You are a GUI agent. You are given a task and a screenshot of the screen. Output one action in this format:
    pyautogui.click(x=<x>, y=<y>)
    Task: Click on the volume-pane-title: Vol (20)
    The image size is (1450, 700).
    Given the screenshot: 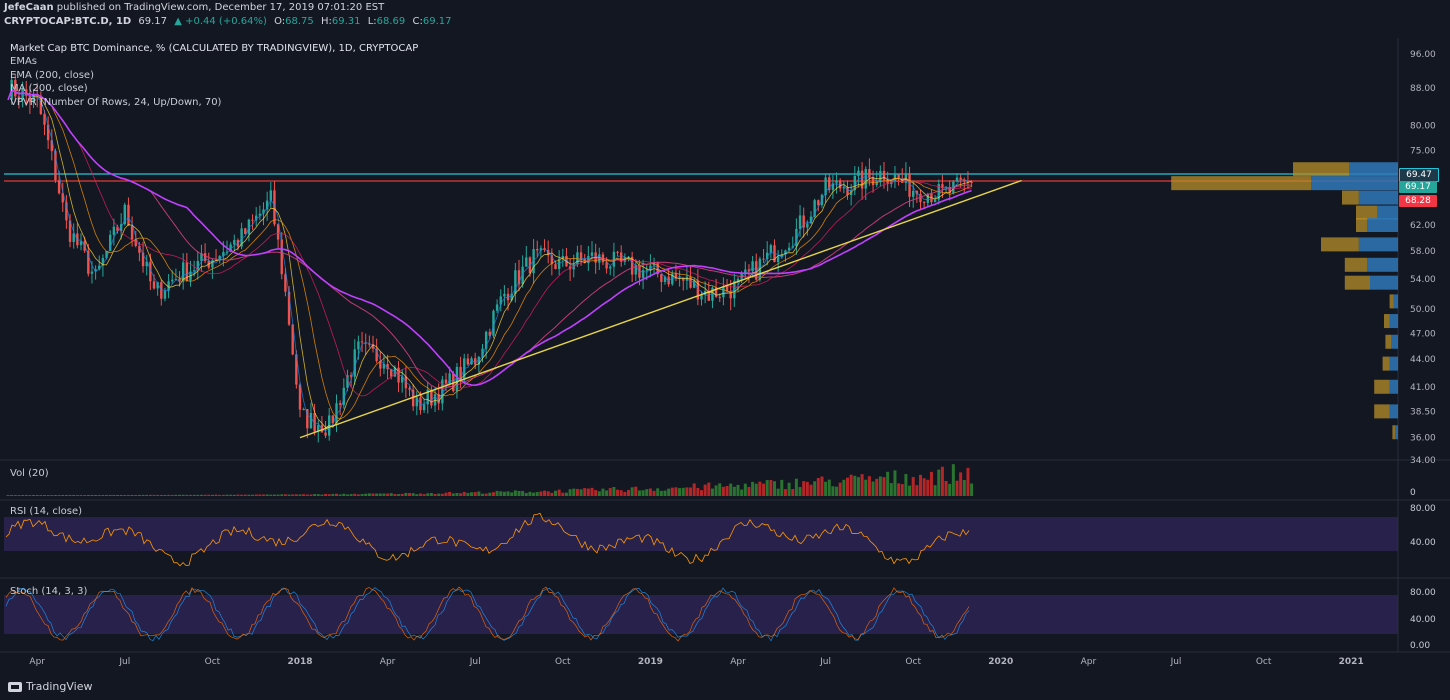 What is the action you would take?
    pyautogui.click(x=29, y=473)
    